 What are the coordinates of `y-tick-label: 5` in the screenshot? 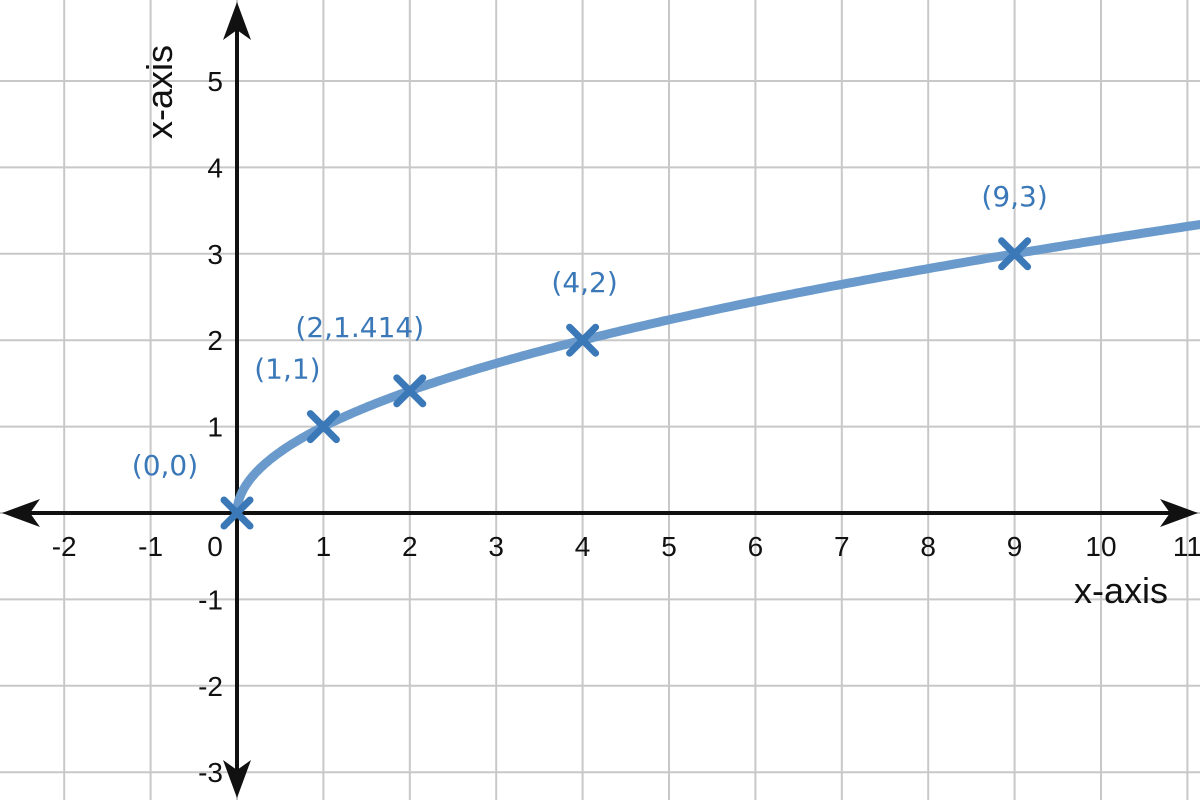 It's located at (215, 81).